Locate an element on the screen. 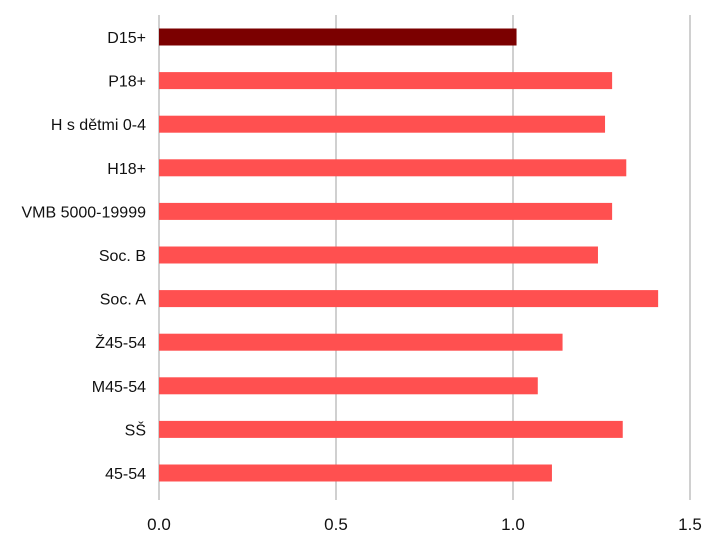  category-label: H18+ is located at coordinates (126, 169).